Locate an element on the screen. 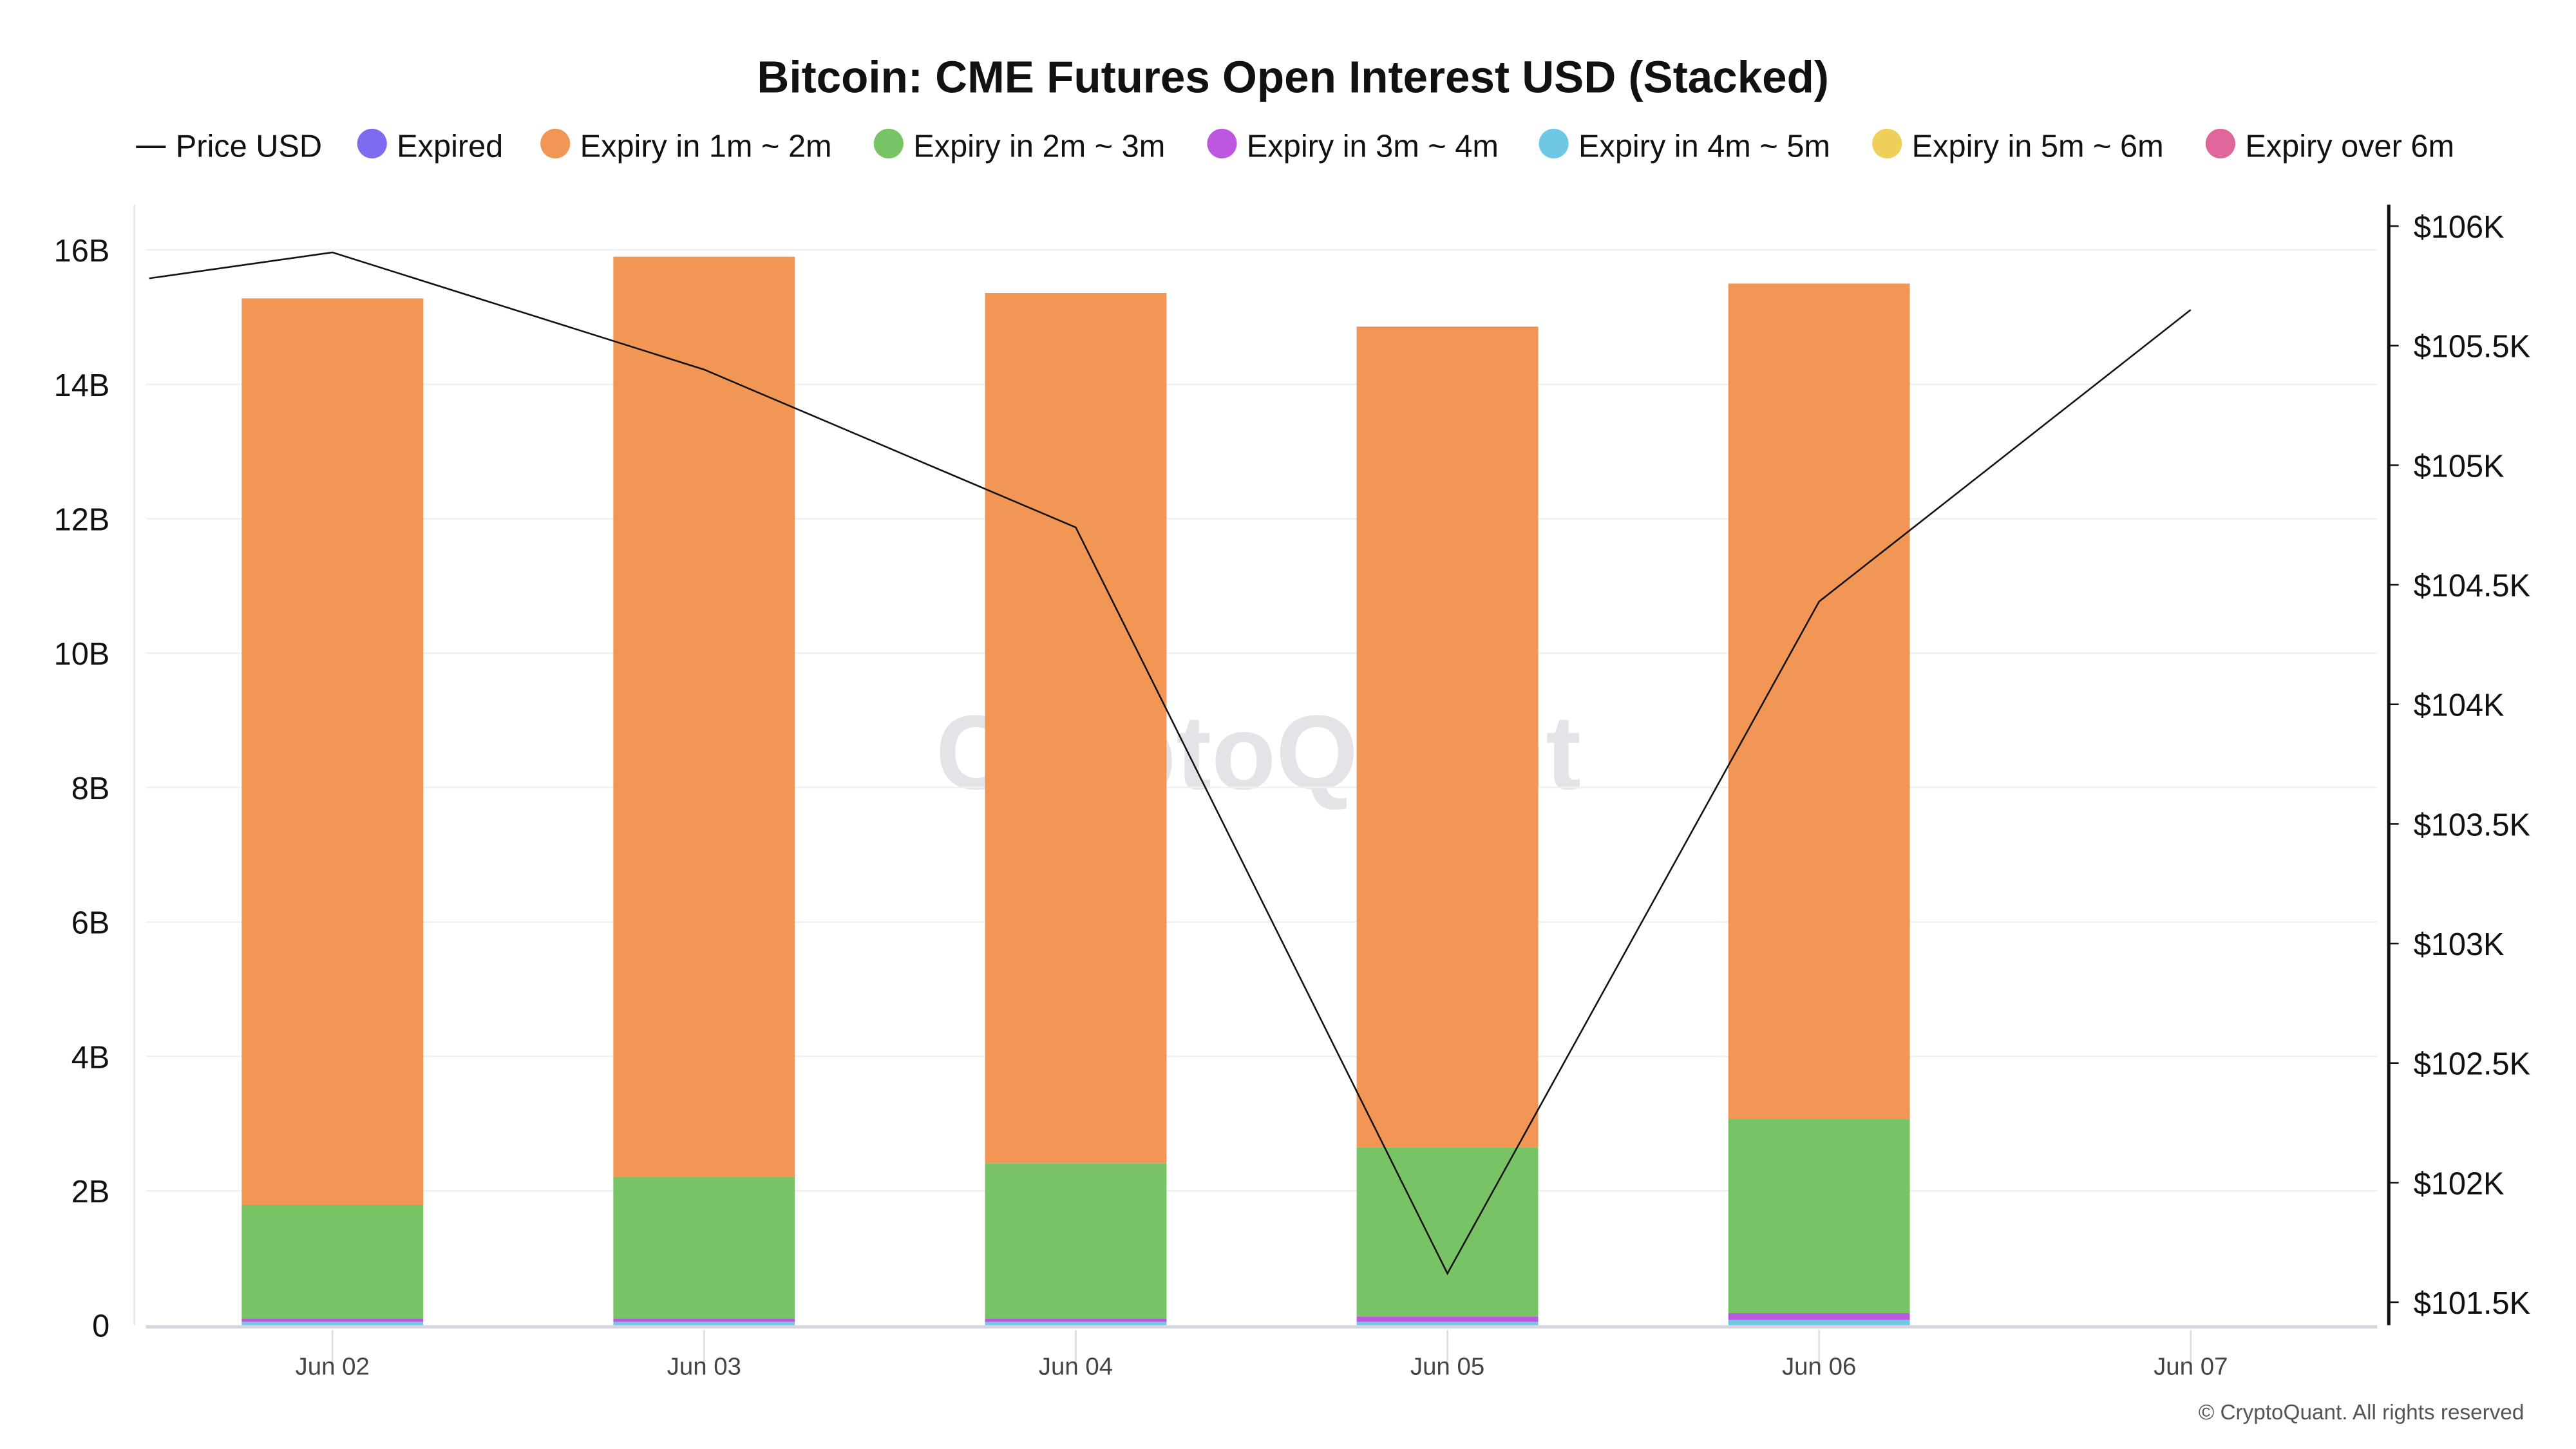 This screenshot has width=2576, height=1449. y-tick-label: 0 is located at coordinates (100, 1326).